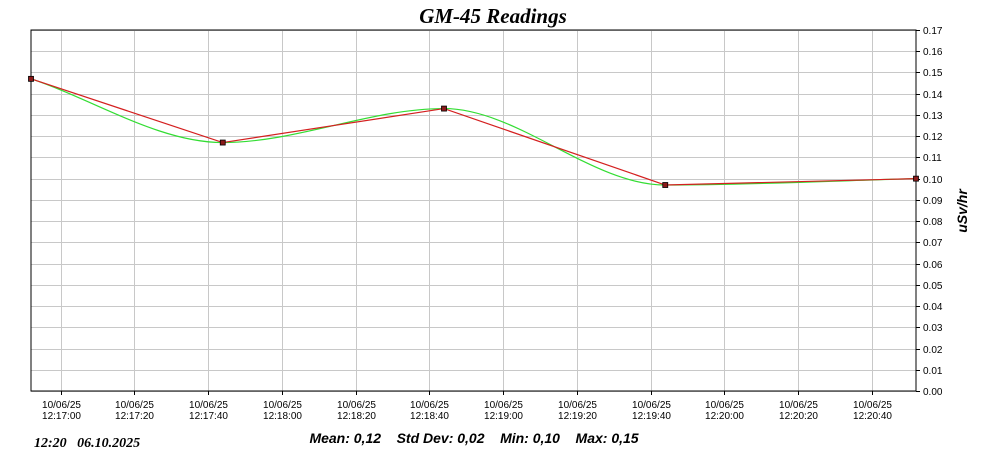 Image resolution: width=986 pixels, height=462 pixels. What do you see at coordinates (933, 73) in the screenshot?
I see `y-tick-label: 0.15` at bounding box center [933, 73].